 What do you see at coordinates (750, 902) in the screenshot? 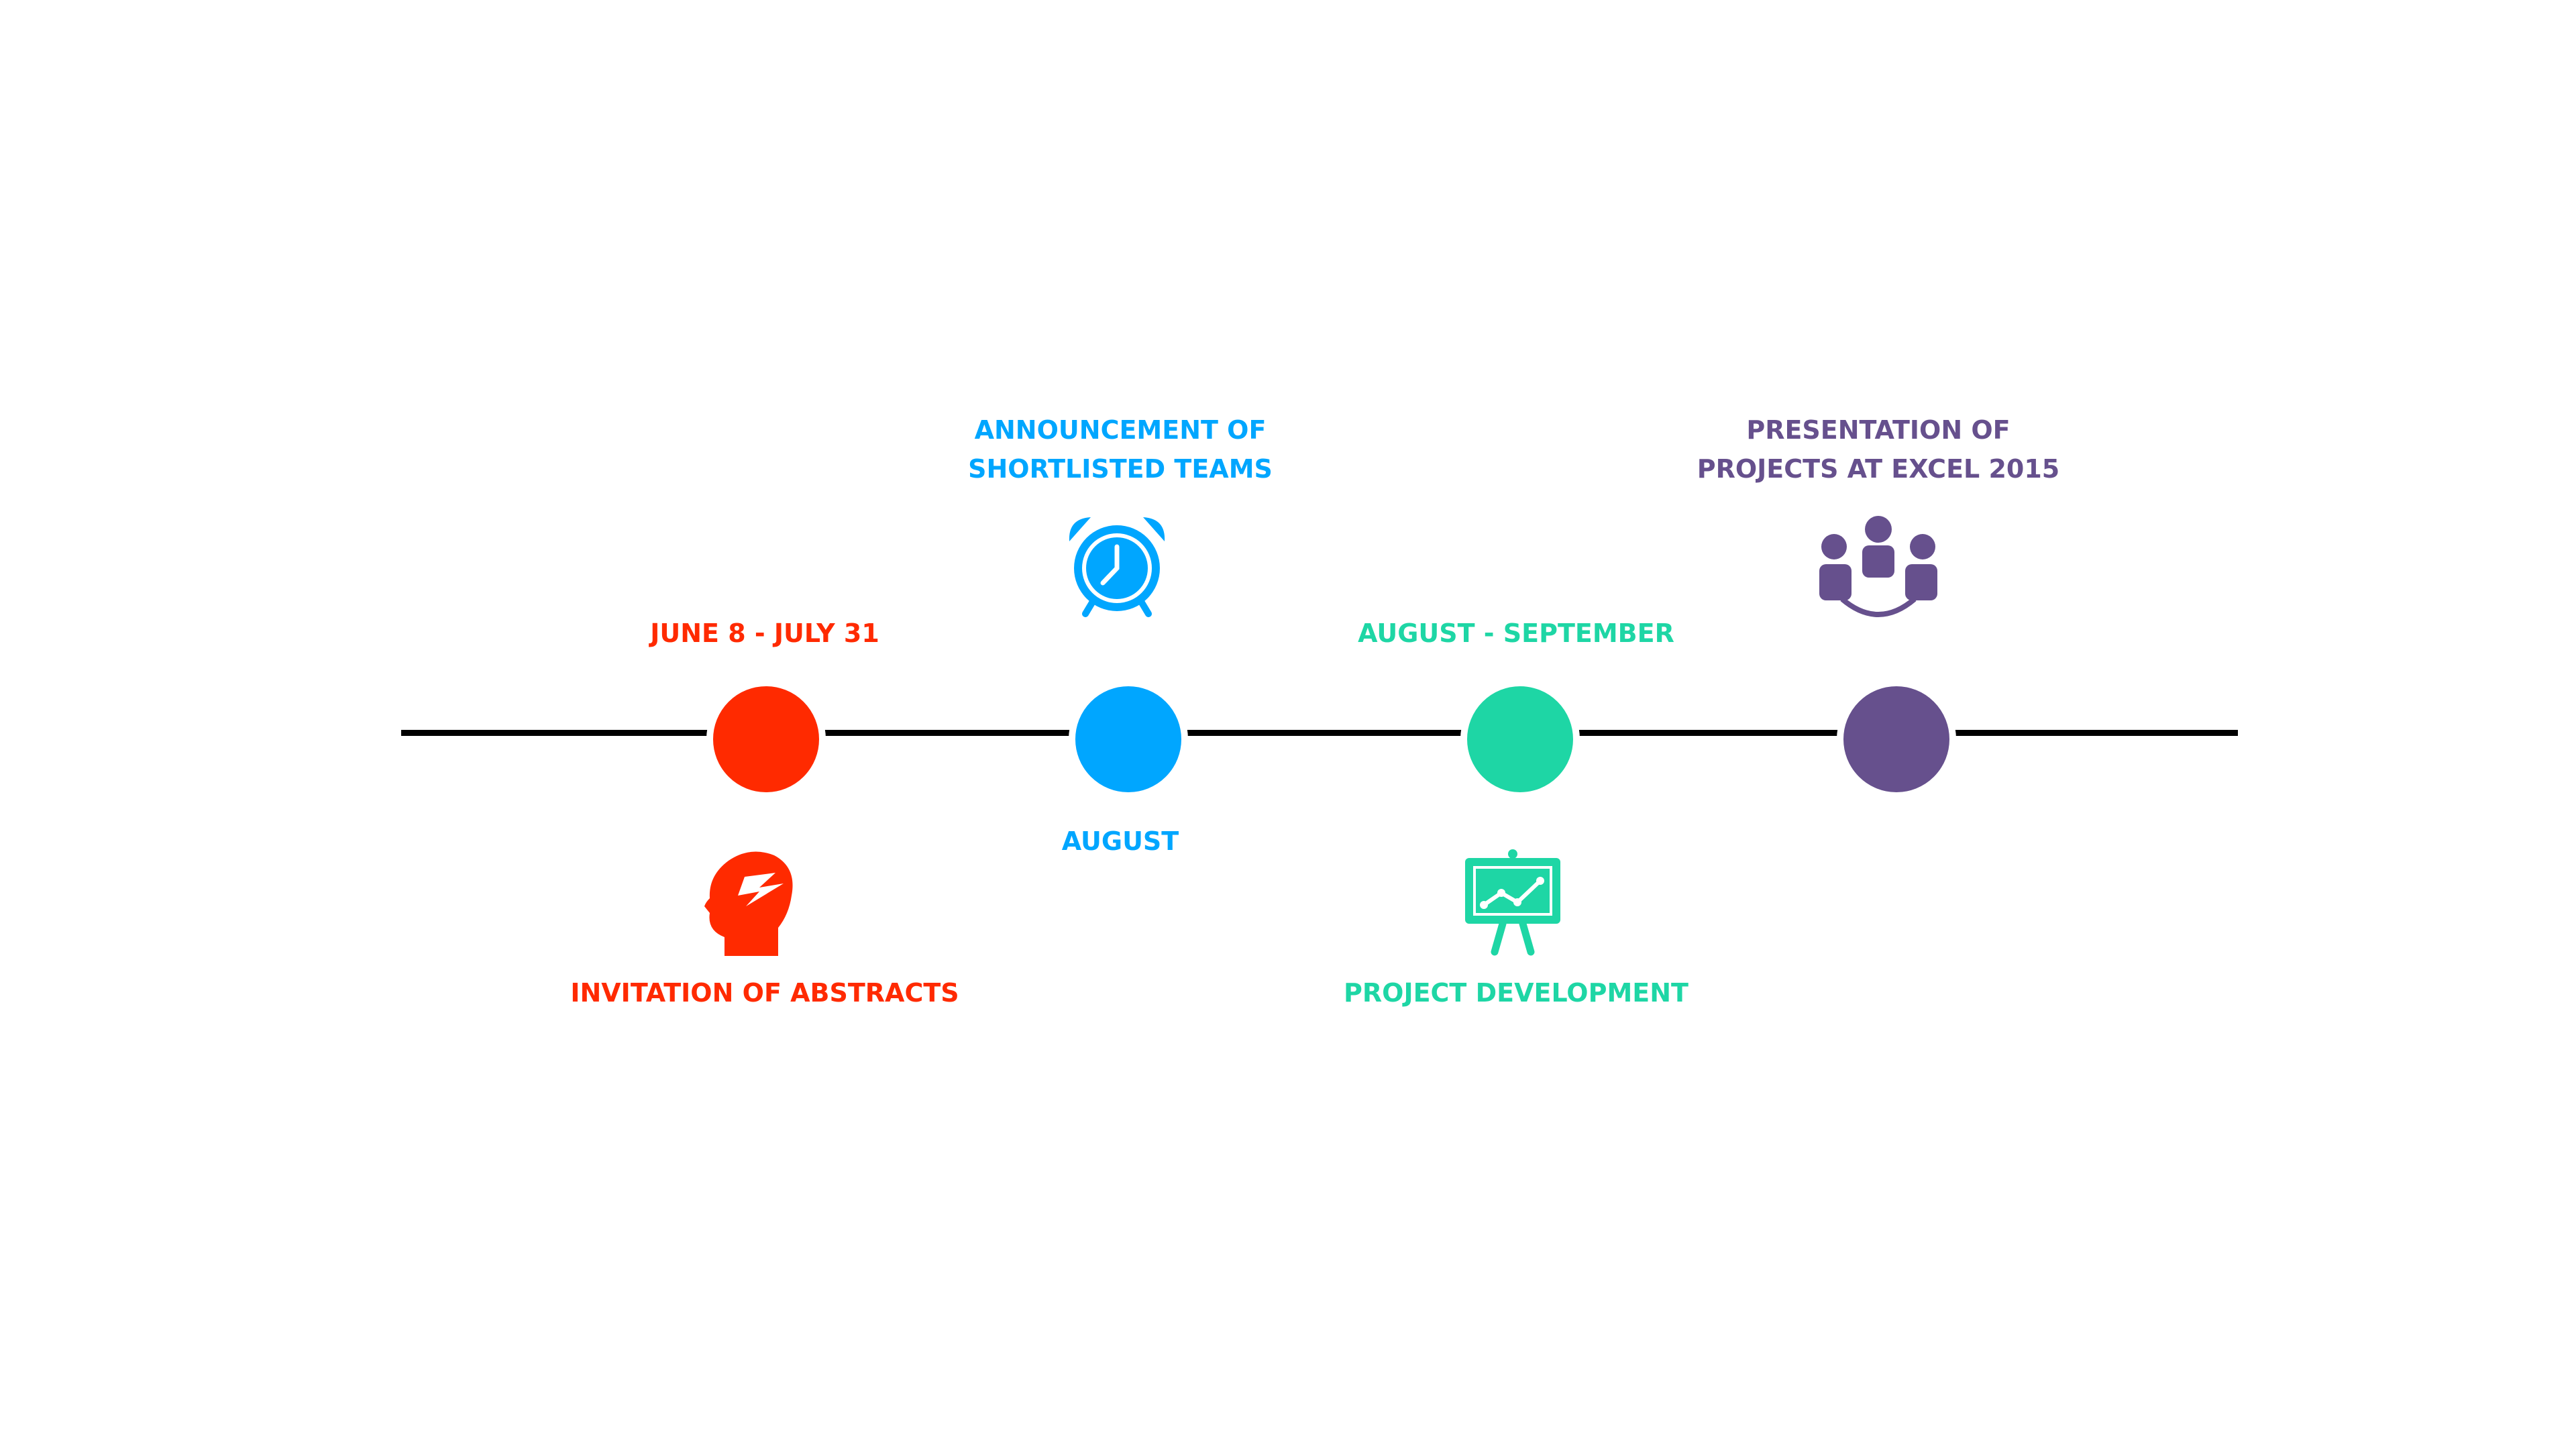
I see `head-lightning-icon` at bounding box center [750, 902].